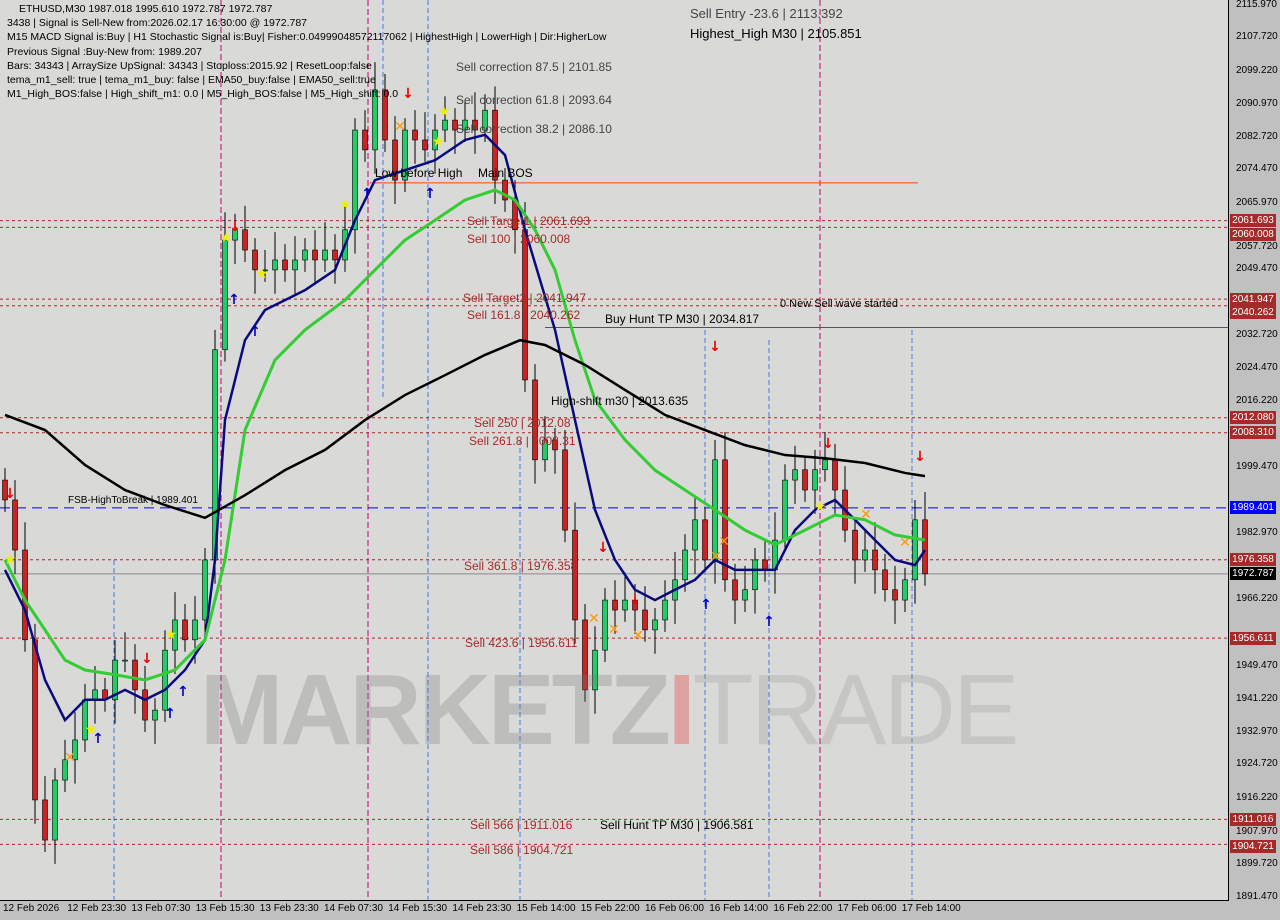 This screenshot has width=1280, height=920. Describe the element at coordinates (1257, 532) in the screenshot. I see `y-tick-label: 1982.970` at that location.